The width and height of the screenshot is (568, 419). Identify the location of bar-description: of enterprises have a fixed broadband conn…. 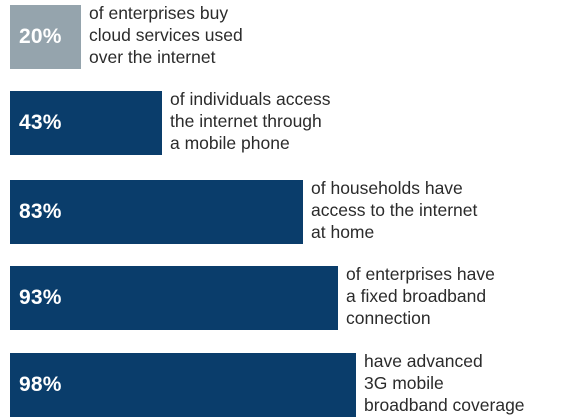
(420, 296).